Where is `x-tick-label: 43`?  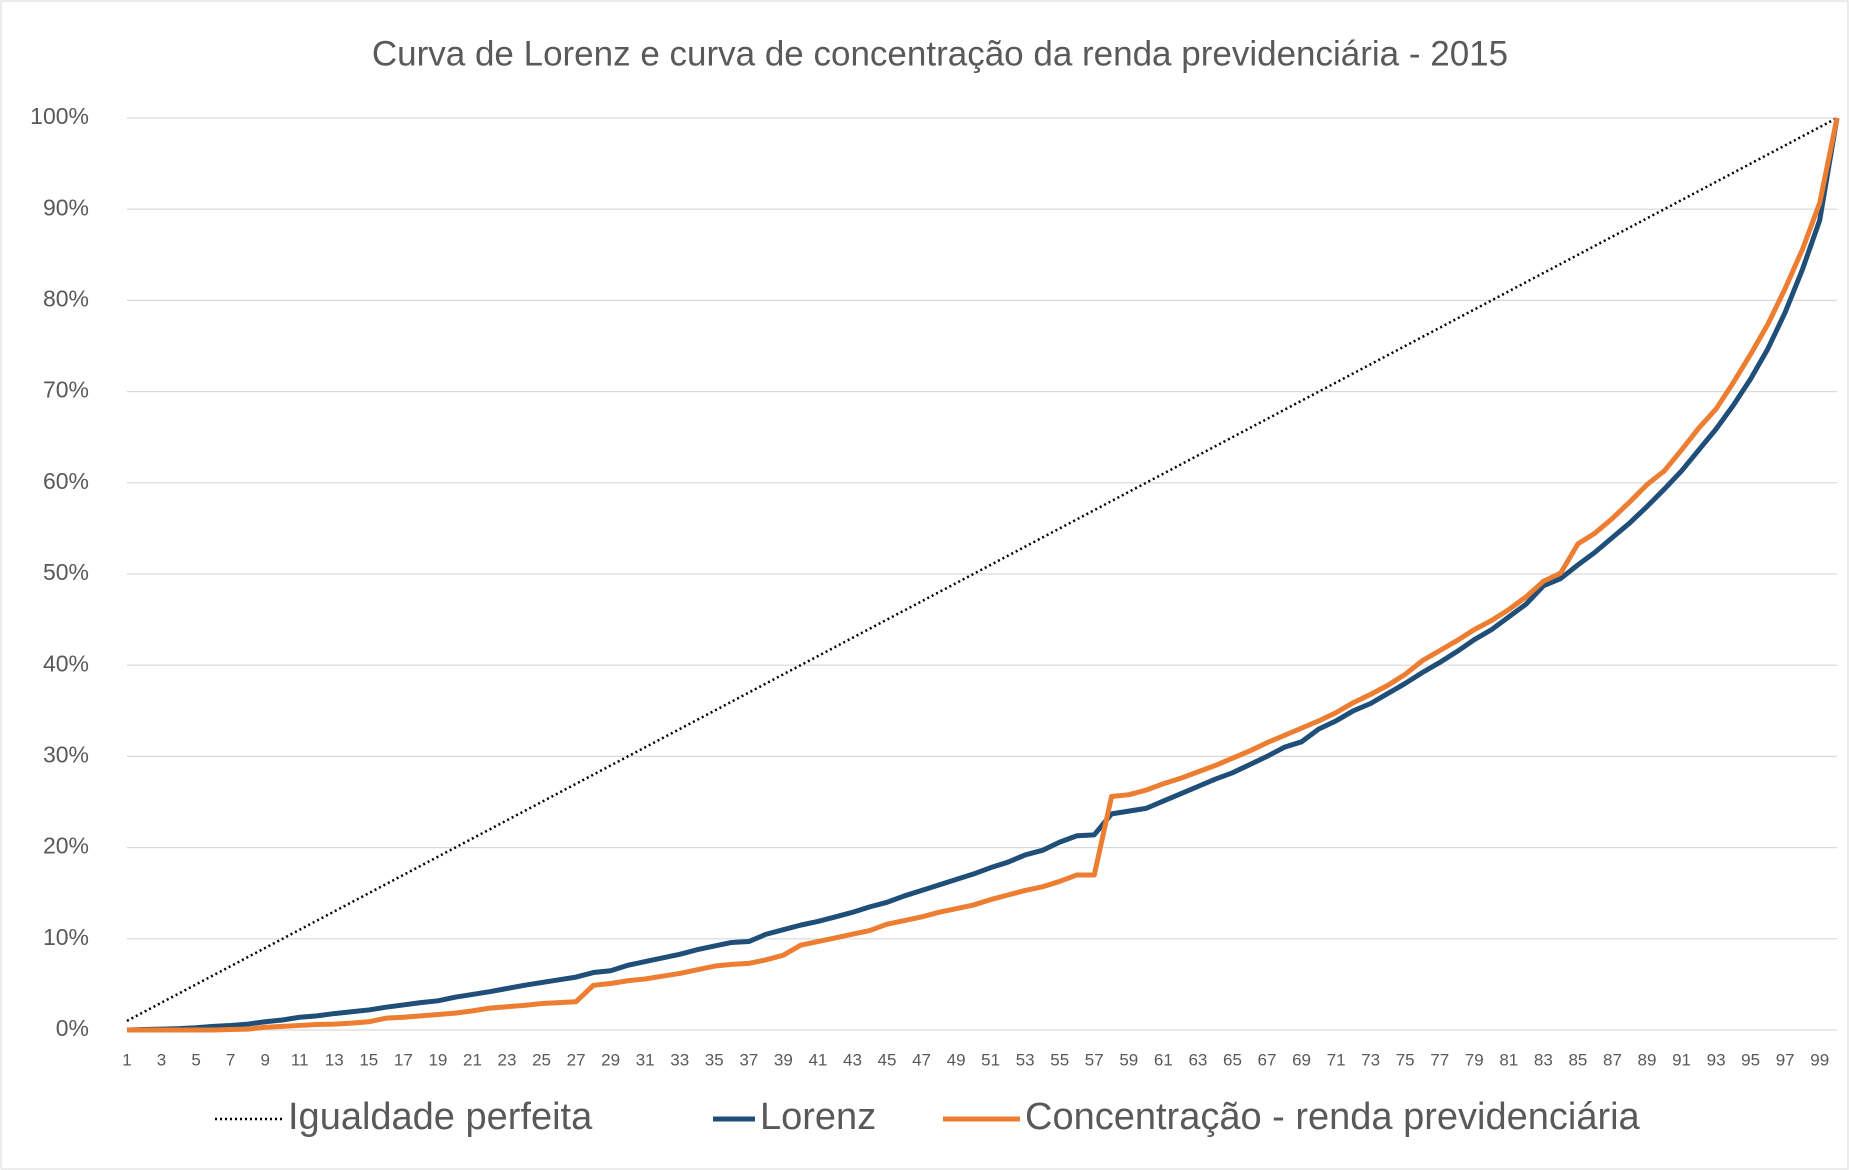 x-tick-label: 43 is located at coordinates (852, 1059).